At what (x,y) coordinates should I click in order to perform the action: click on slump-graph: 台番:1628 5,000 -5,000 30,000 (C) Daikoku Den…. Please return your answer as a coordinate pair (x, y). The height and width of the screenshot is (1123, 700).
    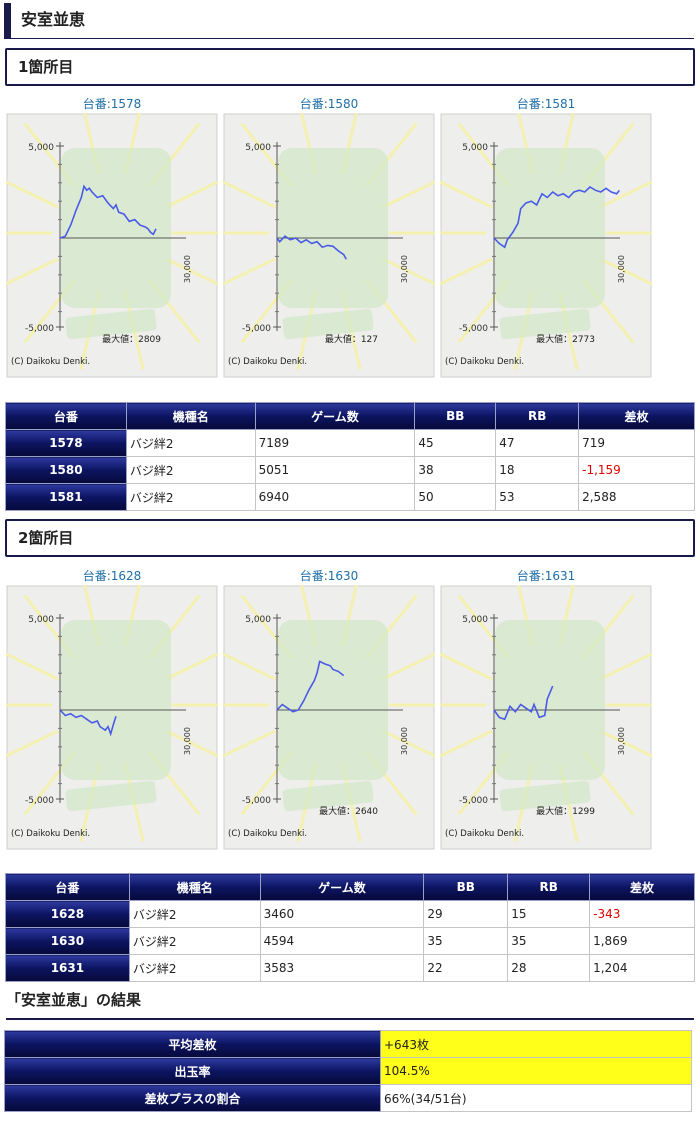
    Looking at the image, I should click on (112, 709).